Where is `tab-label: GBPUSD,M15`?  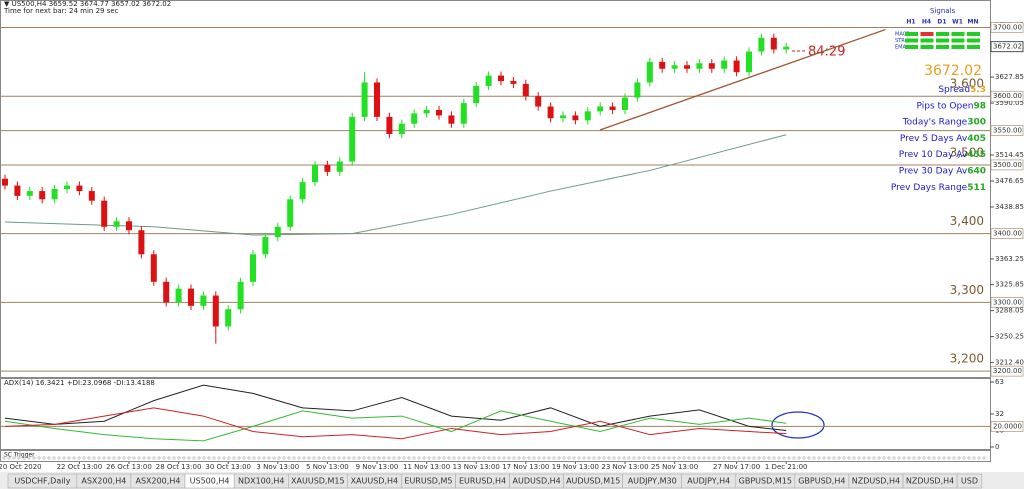
tab-label: GBPUSD,M15 is located at coordinates (765, 481).